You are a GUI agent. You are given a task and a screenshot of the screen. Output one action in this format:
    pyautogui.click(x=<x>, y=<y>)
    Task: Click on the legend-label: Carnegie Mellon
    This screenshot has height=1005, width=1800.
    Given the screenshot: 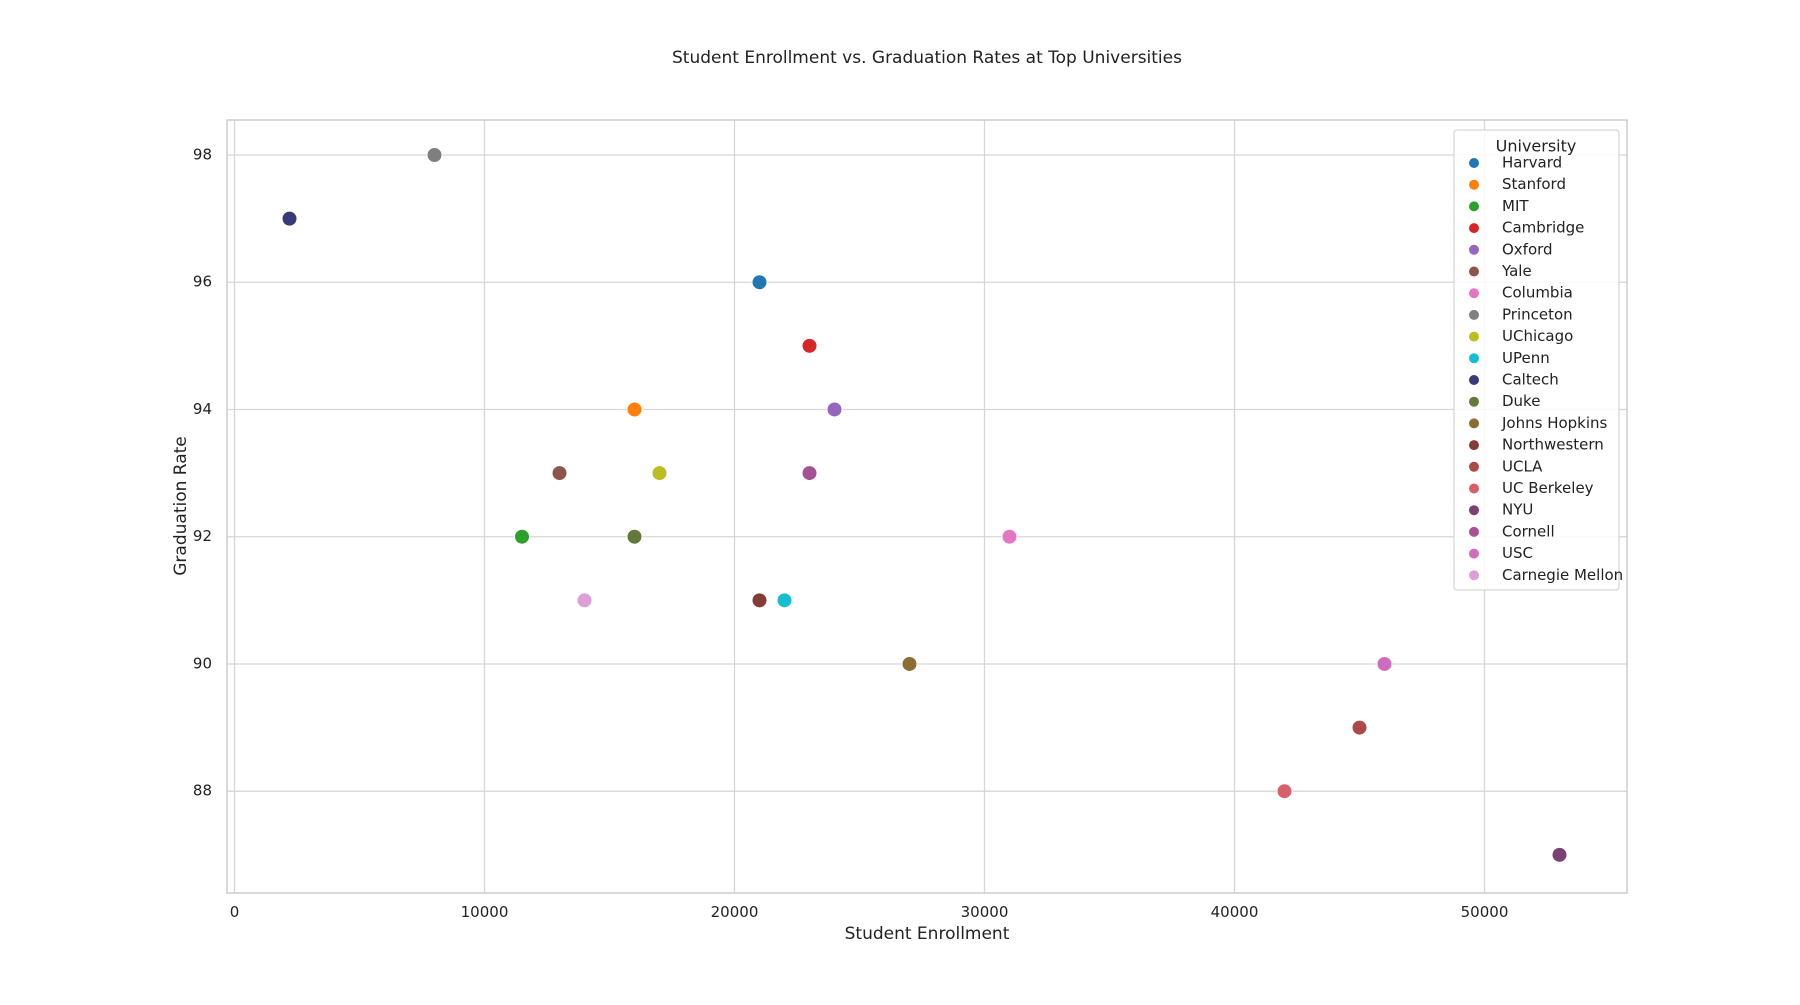 What is the action you would take?
    pyautogui.click(x=1562, y=575)
    